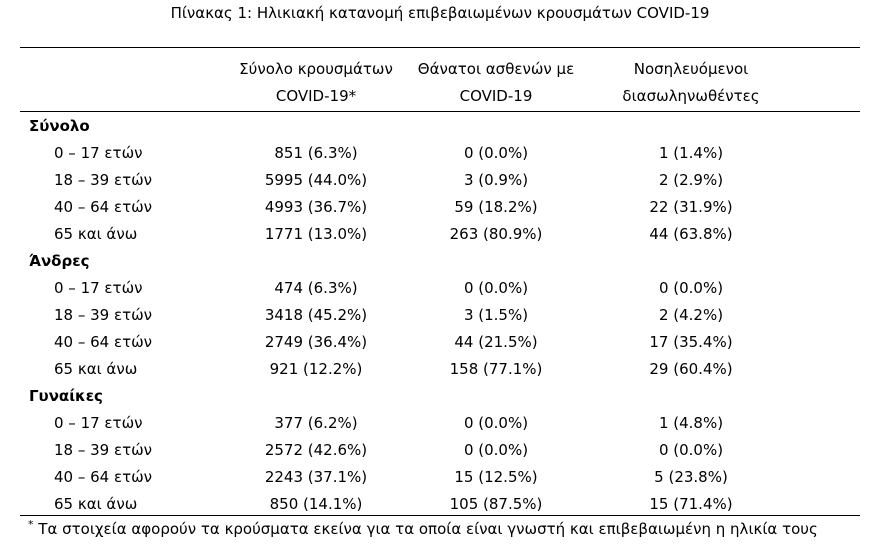 Image resolution: width=880 pixels, height=558 pixels. Describe the element at coordinates (440, 47) in the screenshot. I see `table-top-rule` at that location.